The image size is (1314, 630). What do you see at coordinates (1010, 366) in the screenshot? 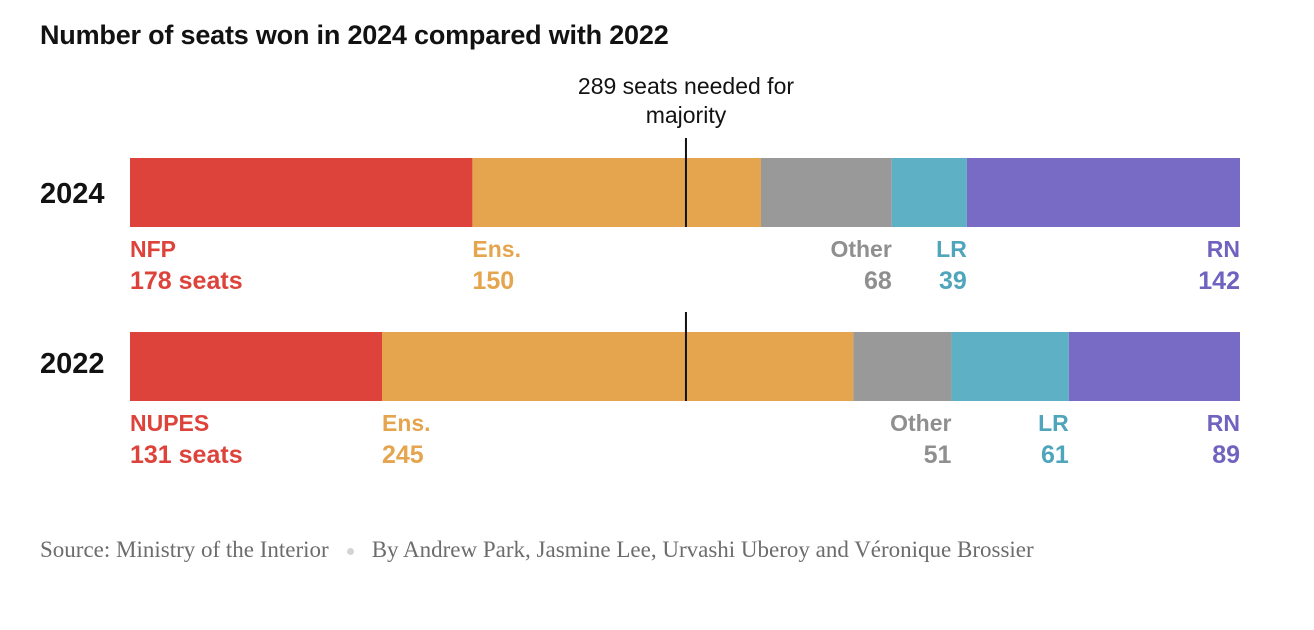
I see `bar-2022-lr` at bounding box center [1010, 366].